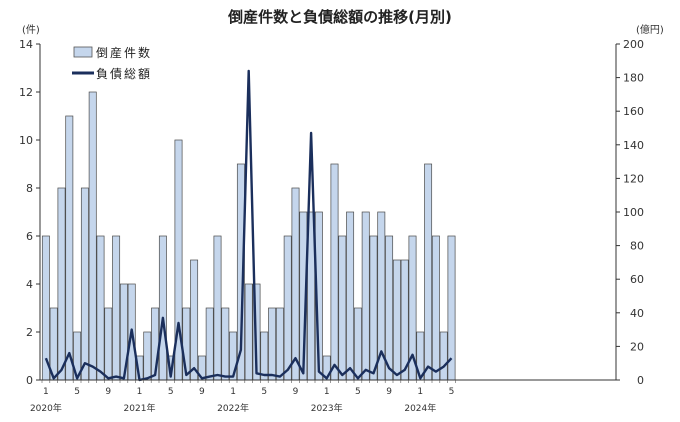  Describe the element at coordinates (31, 30) in the screenshot. I see `left-axis-unit: (件)` at that location.